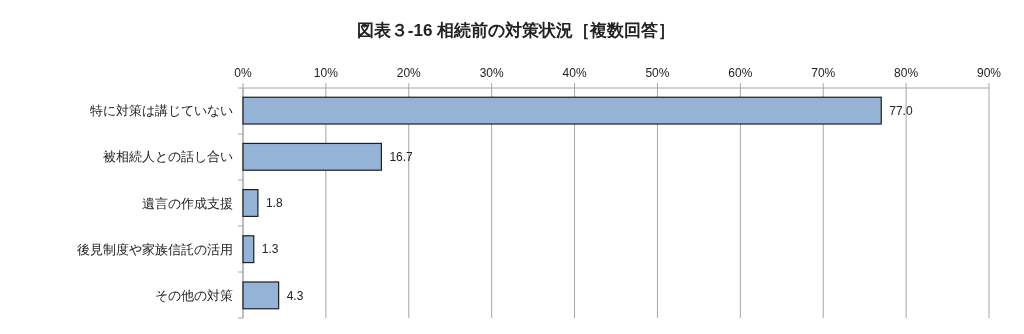 This screenshot has width=1024, height=334. What do you see at coordinates (989, 73) in the screenshot?
I see `x-tick-label: 90%` at bounding box center [989, 73].